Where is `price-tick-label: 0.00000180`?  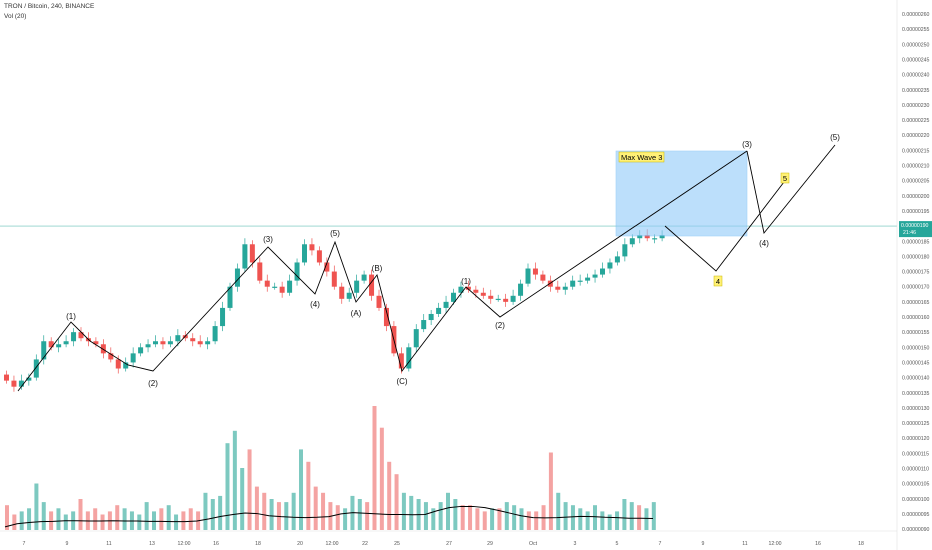
price-tick-label: 0.00000180 is located at coordinates (916, 257).